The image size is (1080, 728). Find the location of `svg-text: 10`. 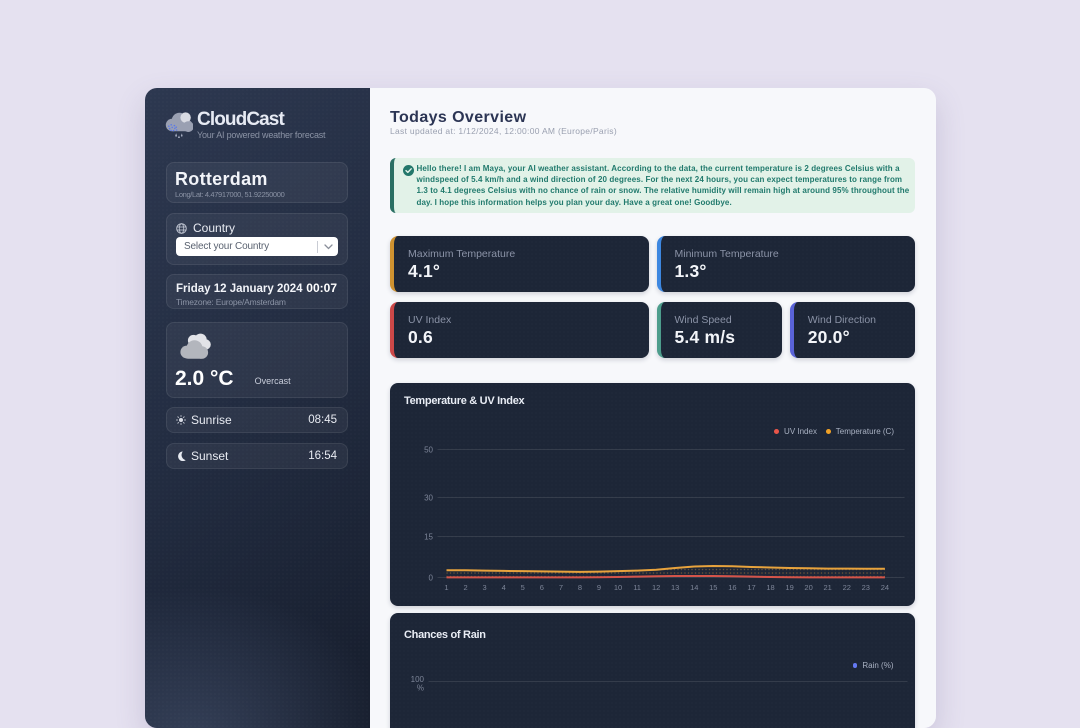

svg-text: 10 is located at coordinates (618, 587).